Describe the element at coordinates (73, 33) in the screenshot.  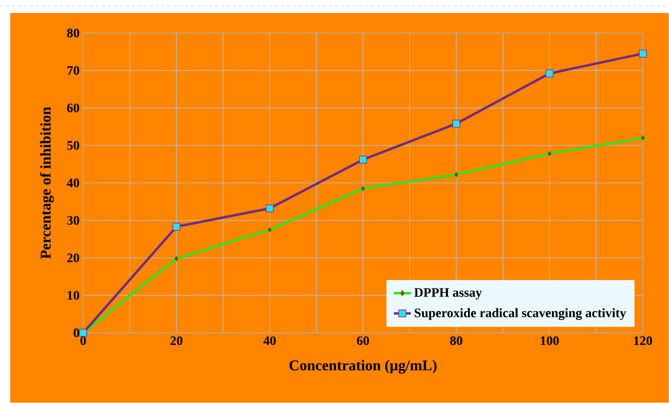
I see `y-tick-label: 80` at that location.